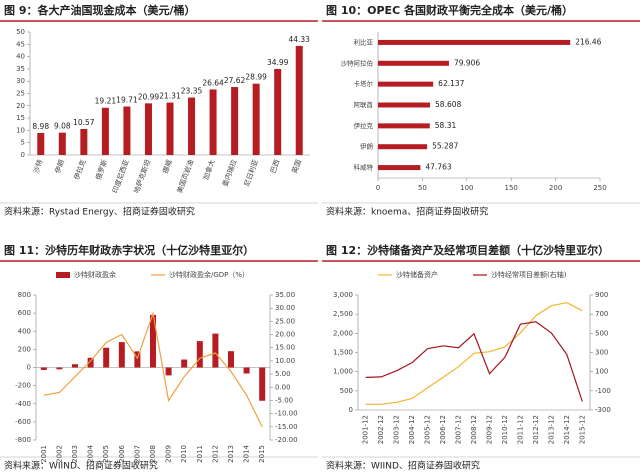  I want to click on x-tick-label: 英国, so click(296, 166).